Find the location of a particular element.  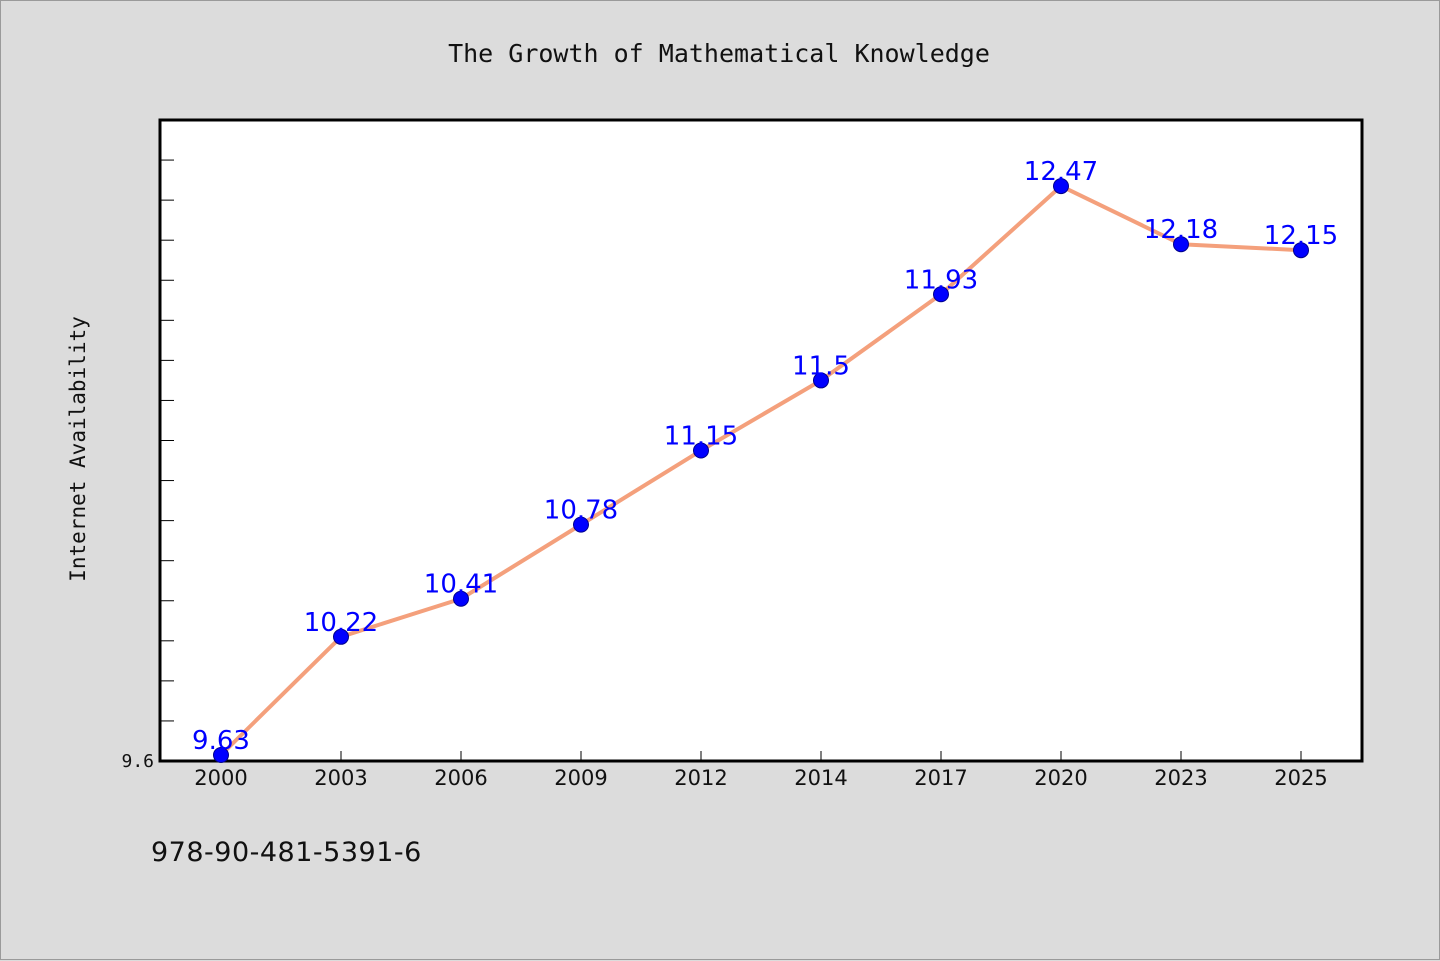

data-label: 11.93 is located at coordinates (941, 280).